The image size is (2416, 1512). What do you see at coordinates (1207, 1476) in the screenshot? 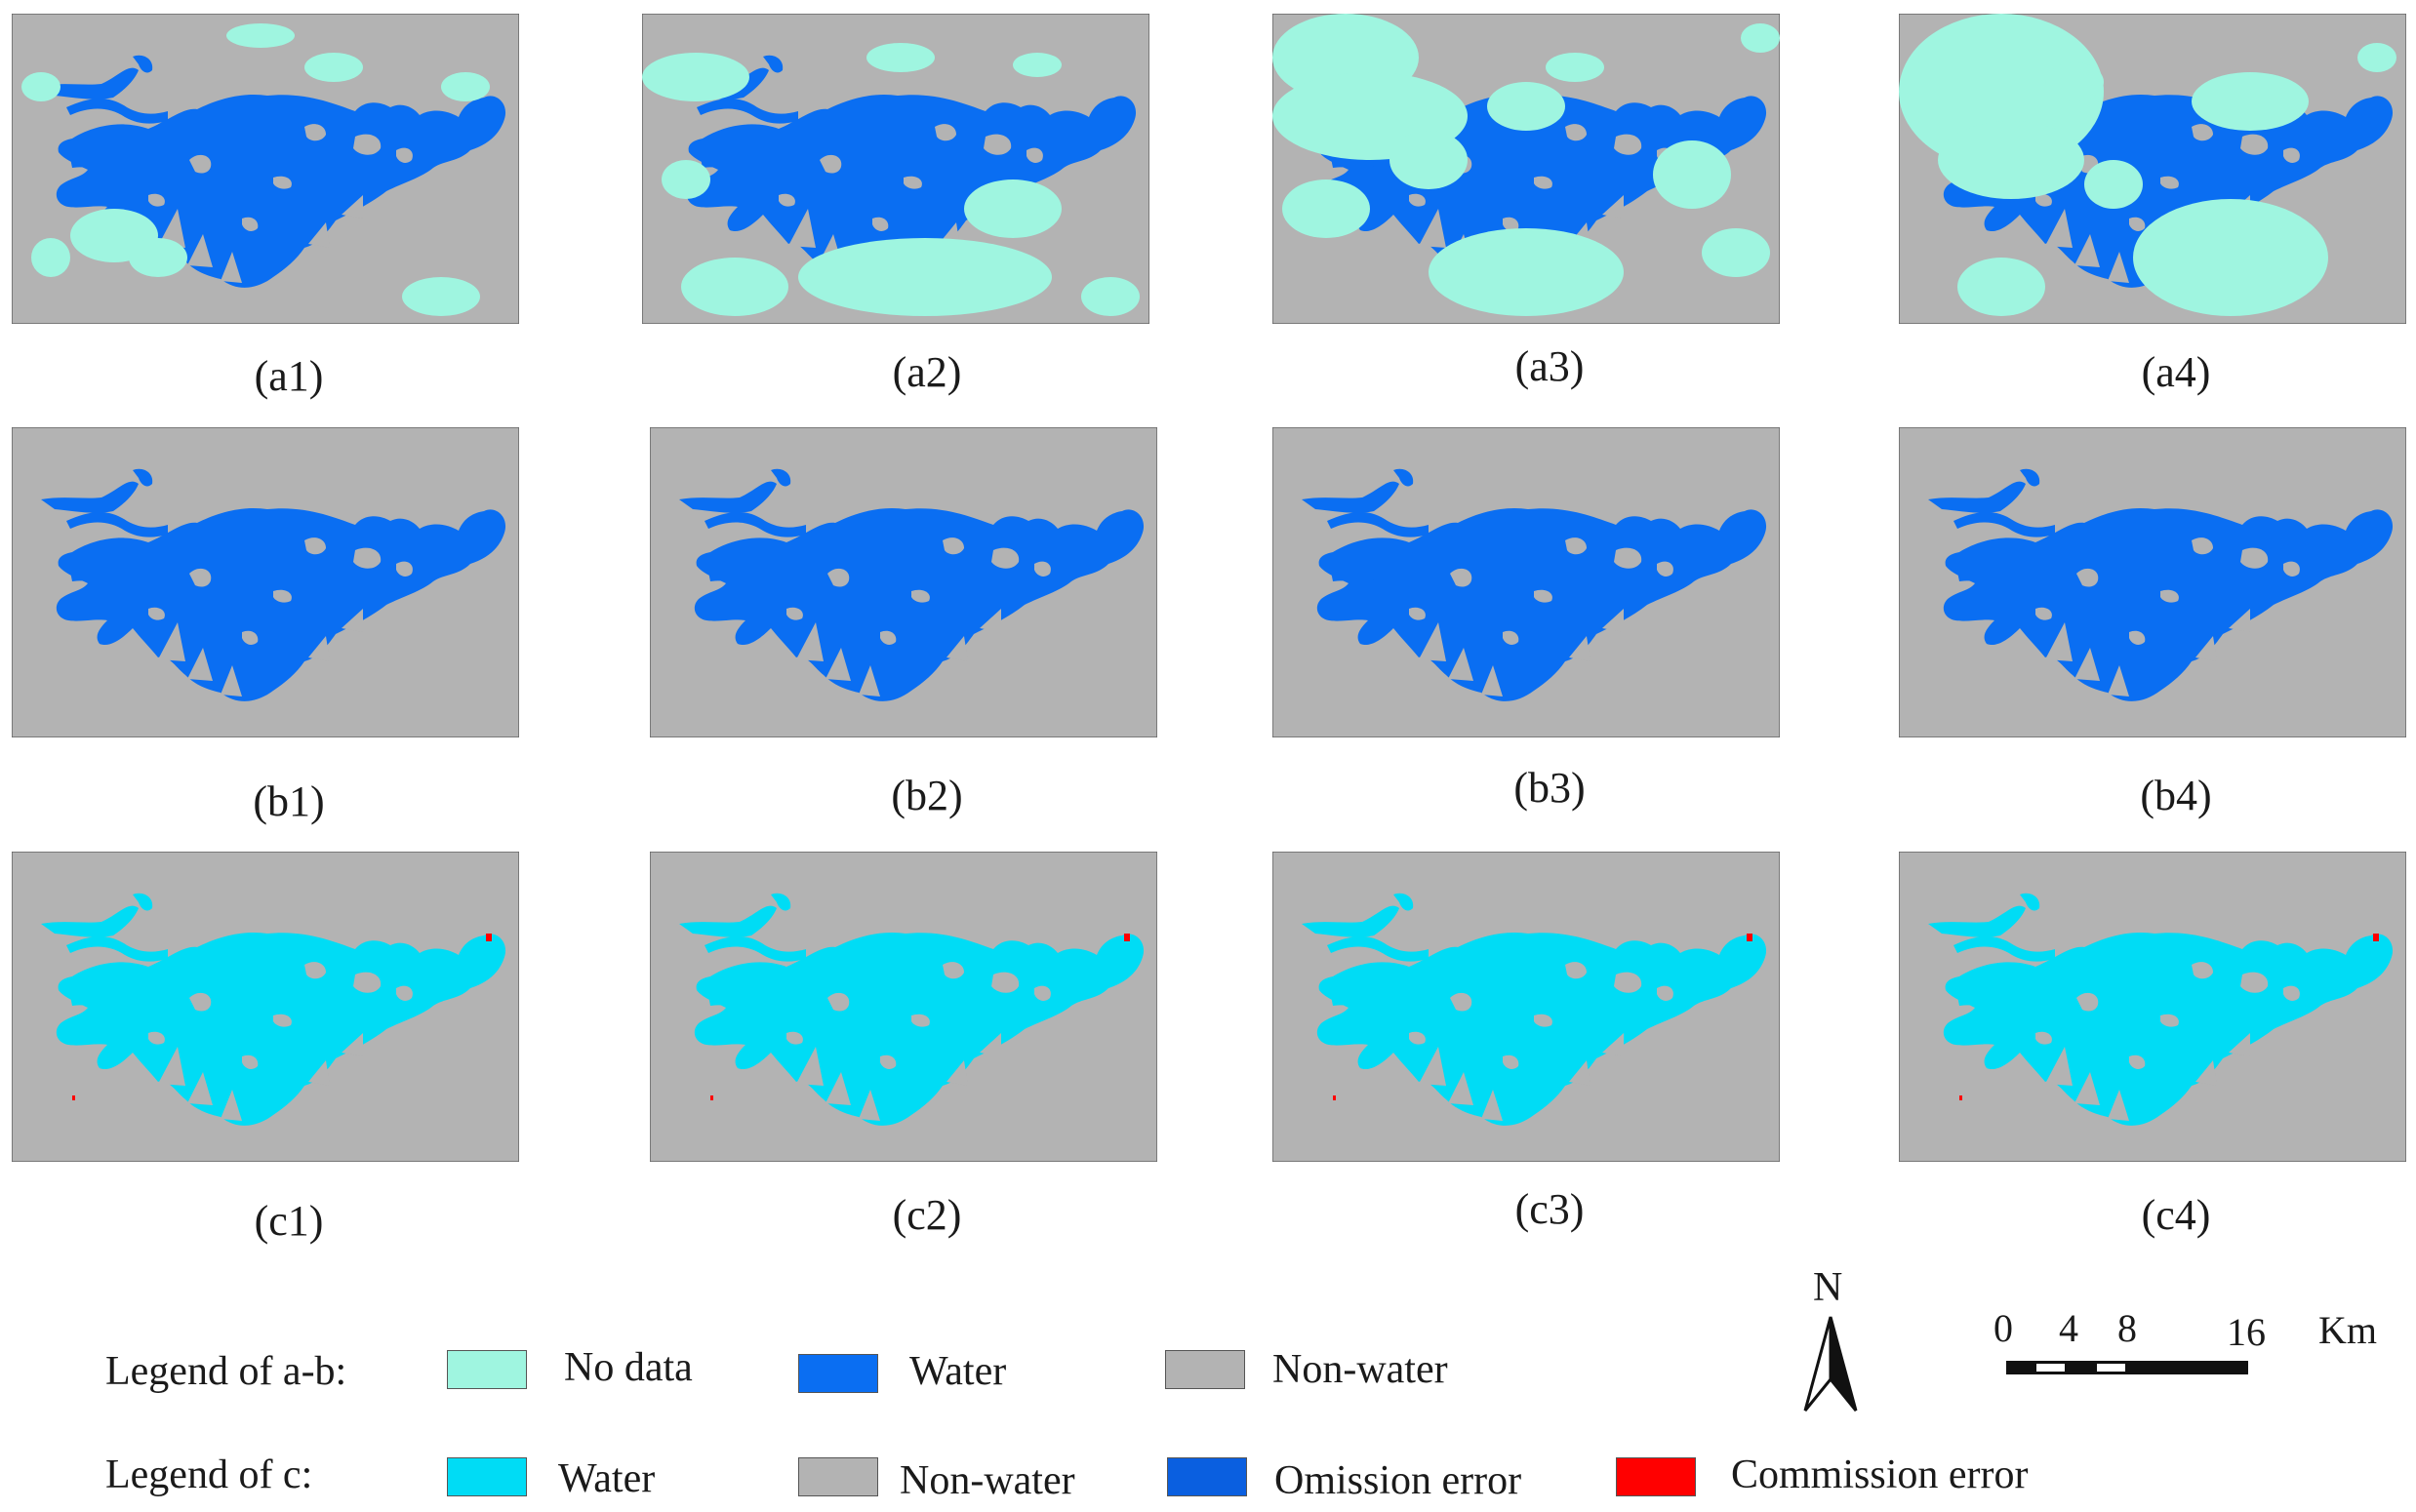
I see `legend-c-swatch-omission` at bounding box center [1207, 1476].